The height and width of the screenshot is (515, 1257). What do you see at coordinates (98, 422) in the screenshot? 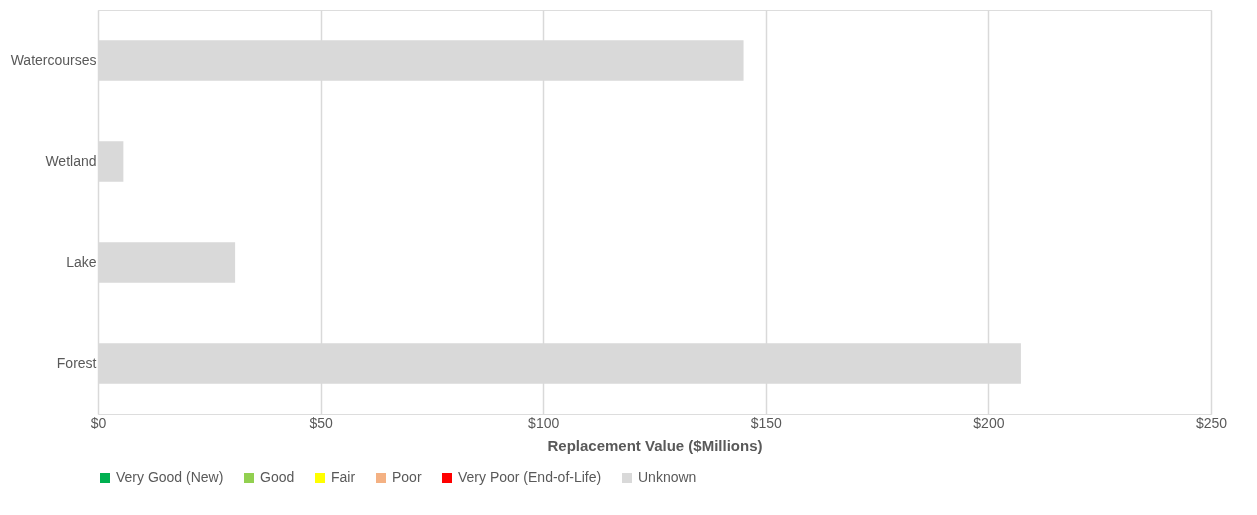
I see `x-tick-label: $0` at bounding box center [98, 422].